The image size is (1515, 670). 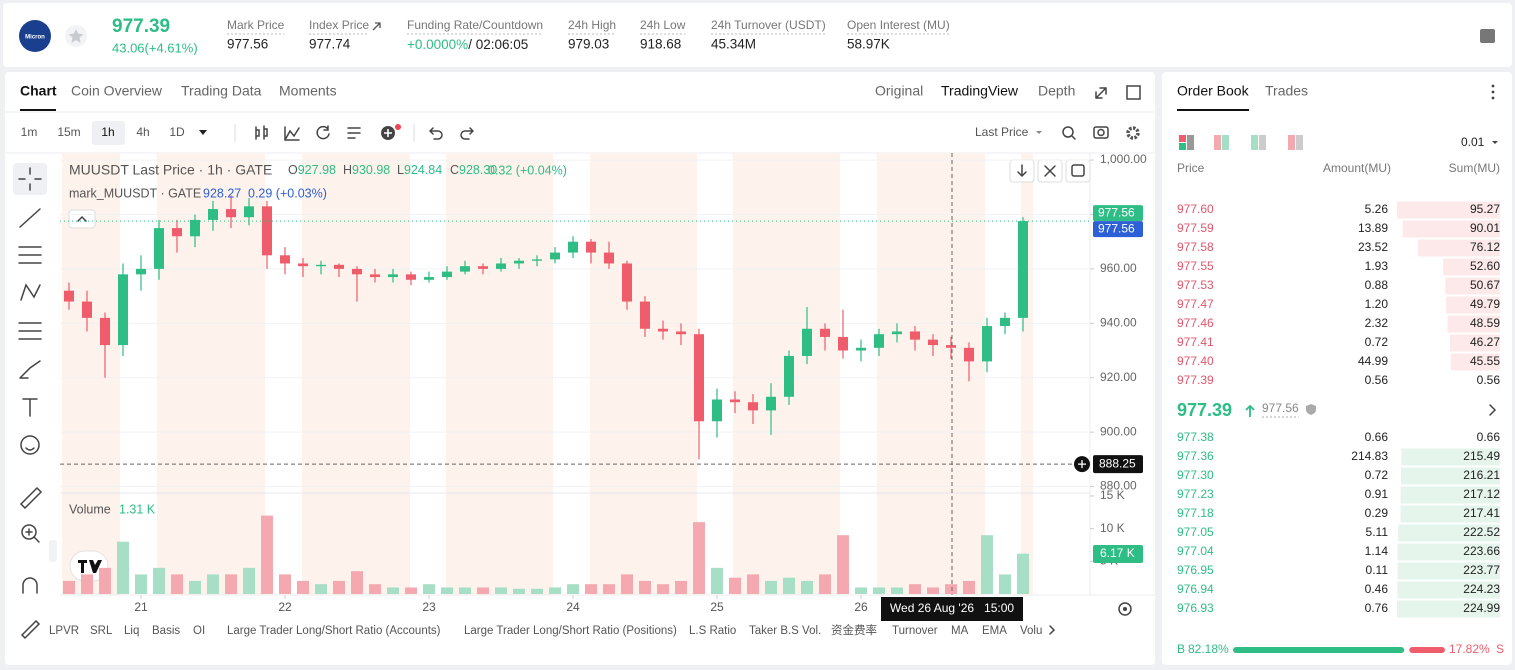 I want to click on source-caret, so click(x=1039, y=132).